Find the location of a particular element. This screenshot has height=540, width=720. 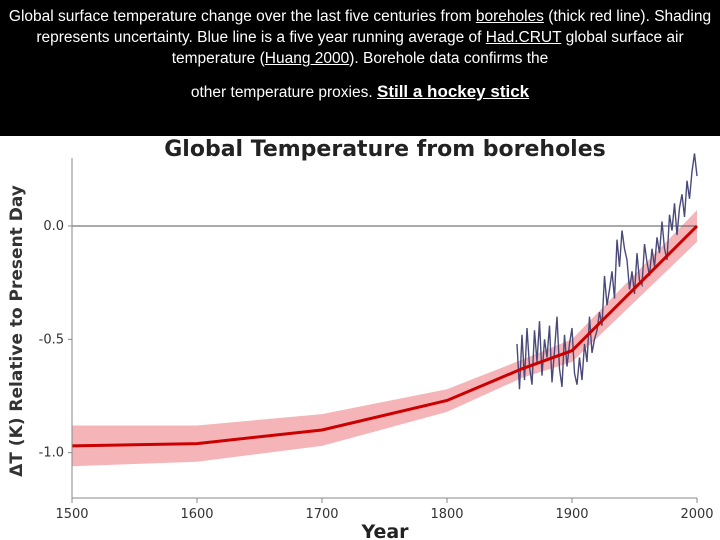

caption-part-3: global surface air temperature ( is located at coordinates (427, 48).